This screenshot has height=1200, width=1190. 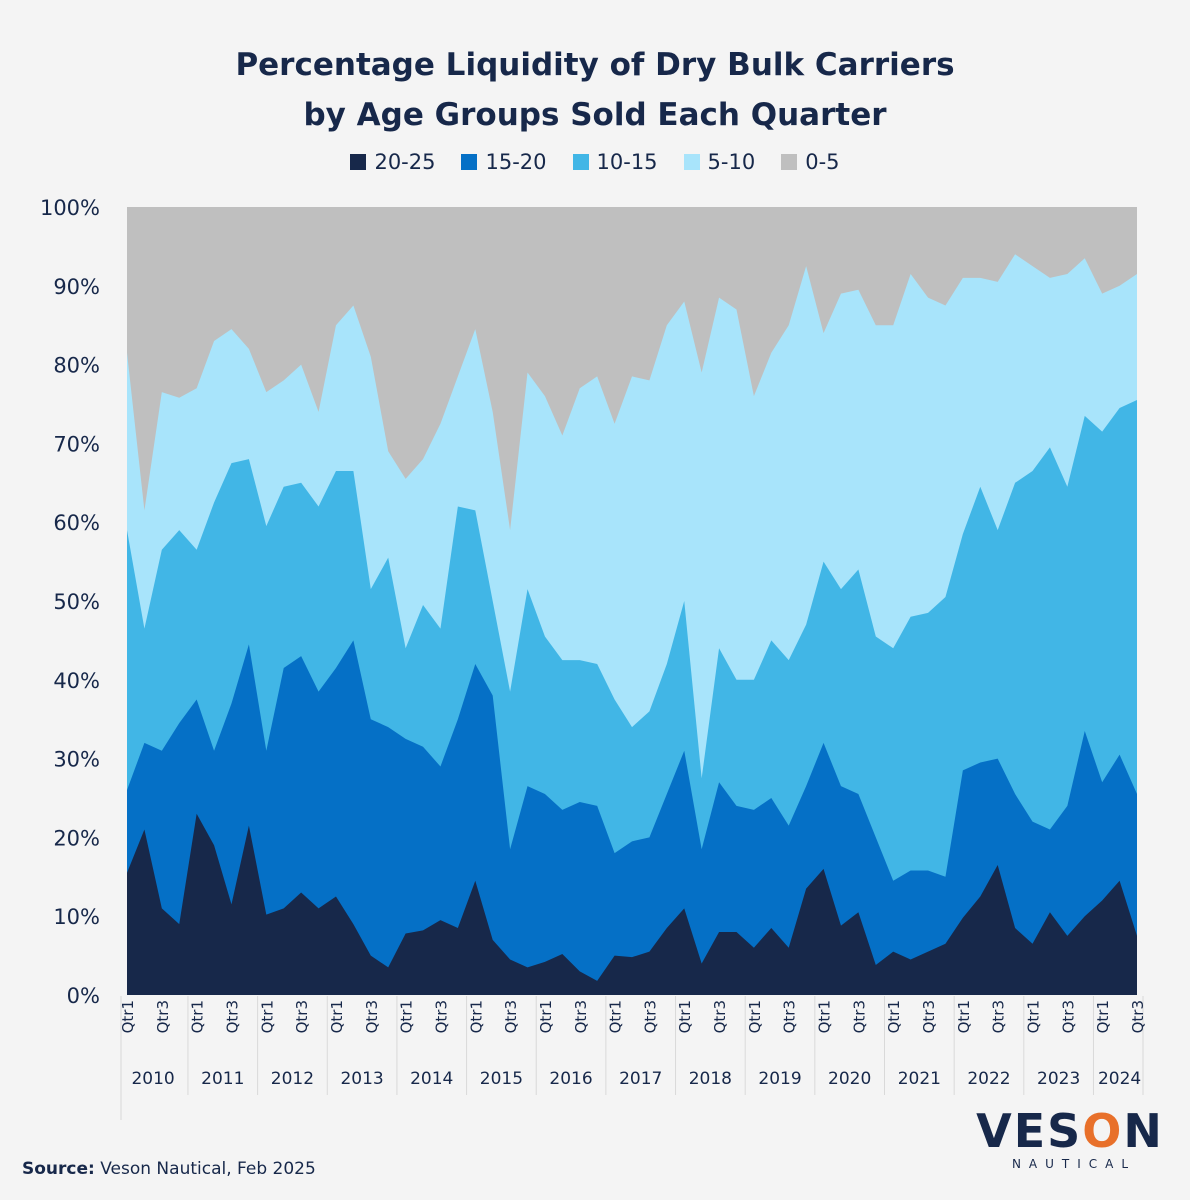 What do you see at coordinates (405, 162) in the screenshot?
I see `legend-label: 20-25` at bounding box center [405, 162].